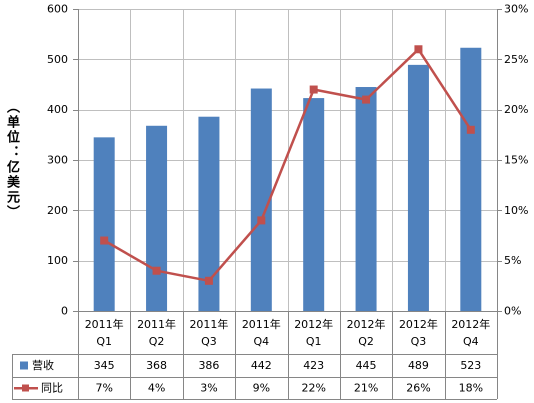 Image resolution: width=534 pixels, height=403 pixels. Describe the element at coordinates (57, 9) in the screenshot. I see `y-tick-label: 600` at that location.